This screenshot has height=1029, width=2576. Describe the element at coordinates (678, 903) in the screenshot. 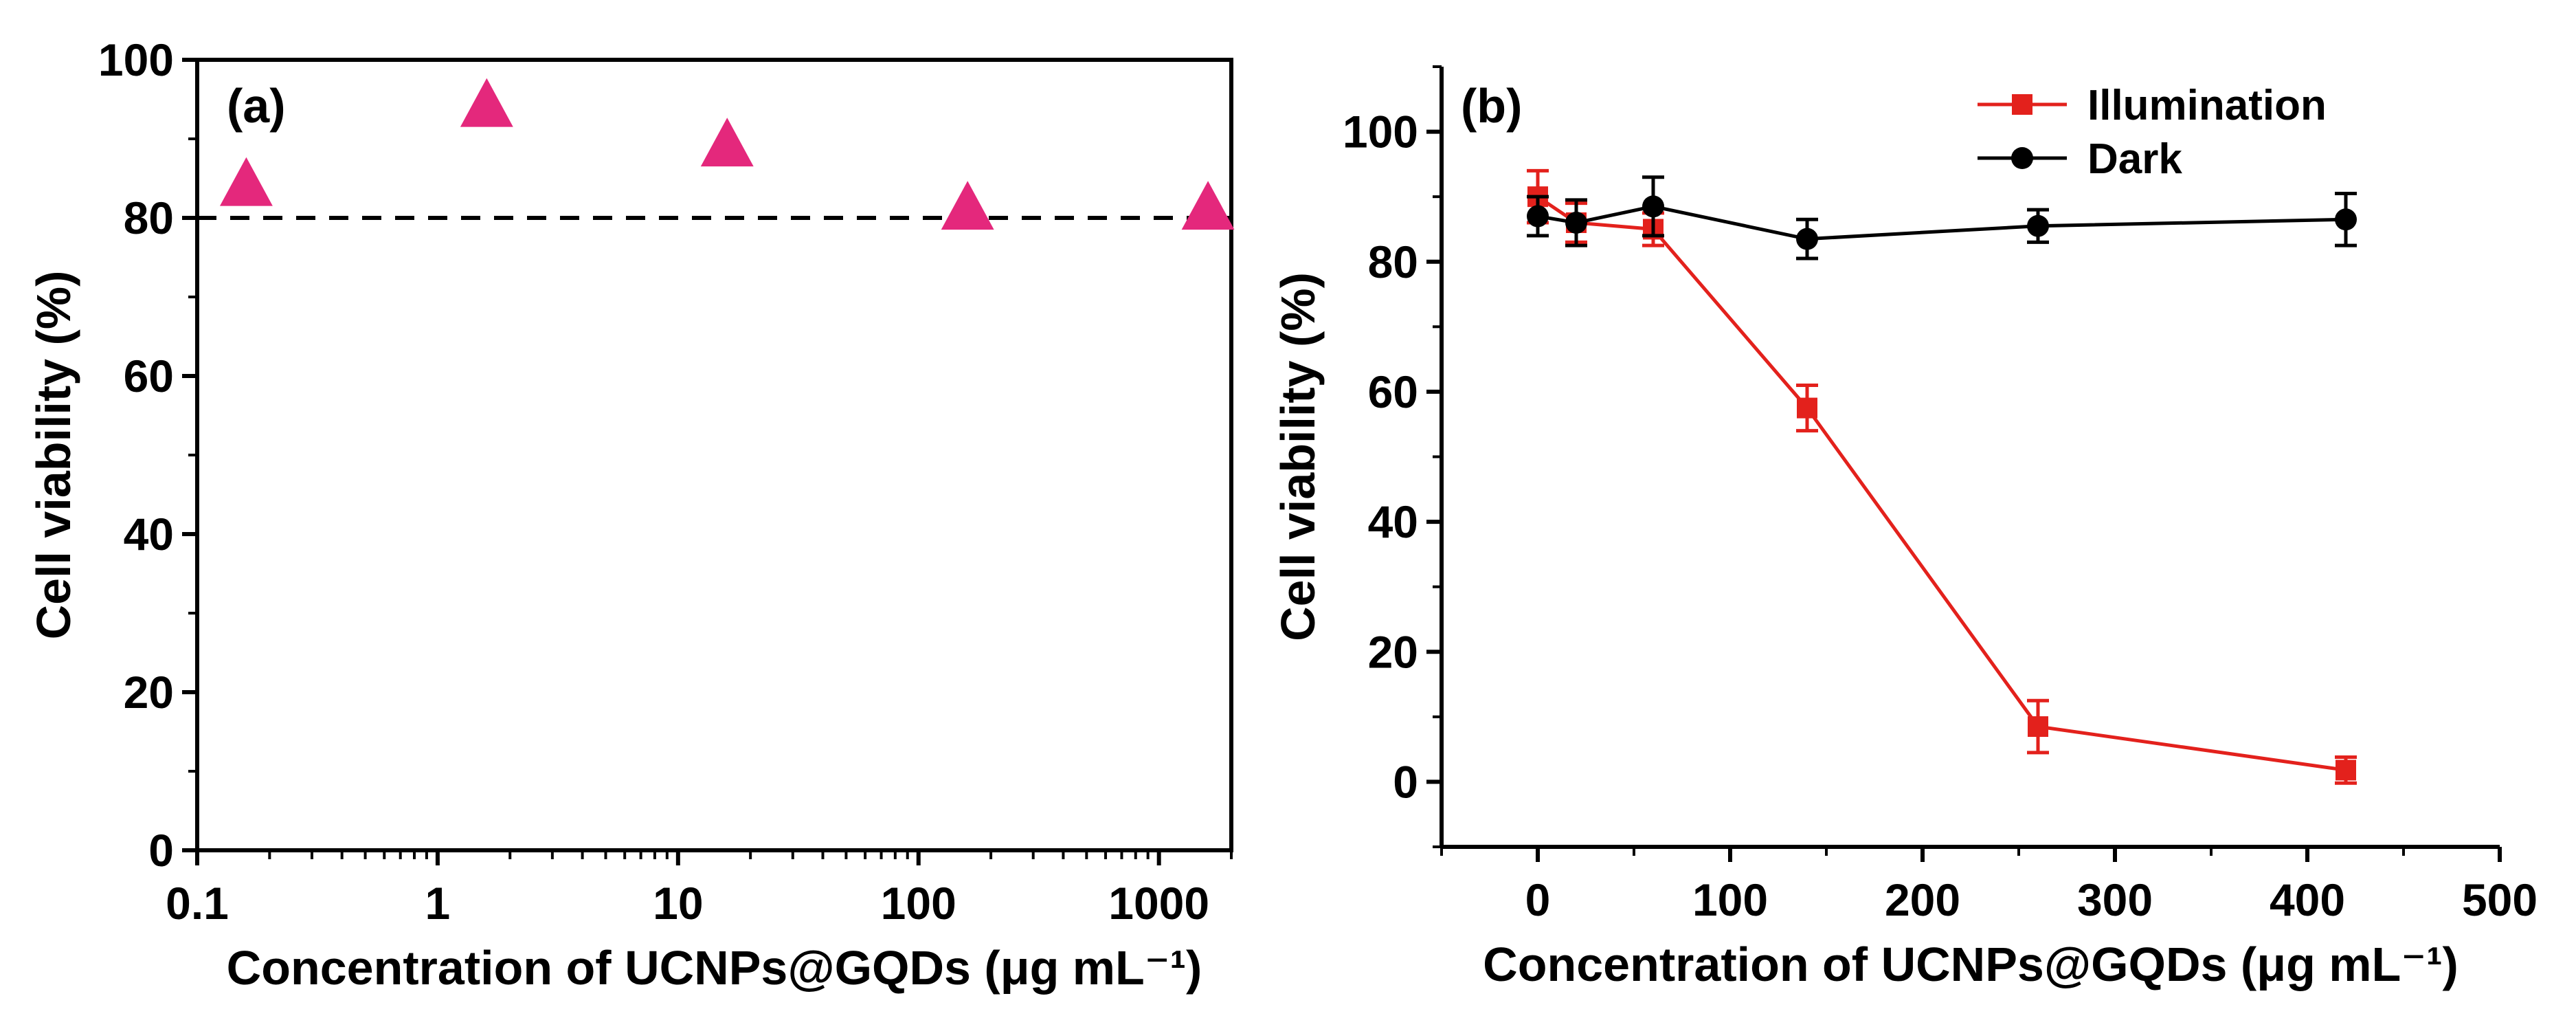

I see `x-tick-label: 10` at that location.